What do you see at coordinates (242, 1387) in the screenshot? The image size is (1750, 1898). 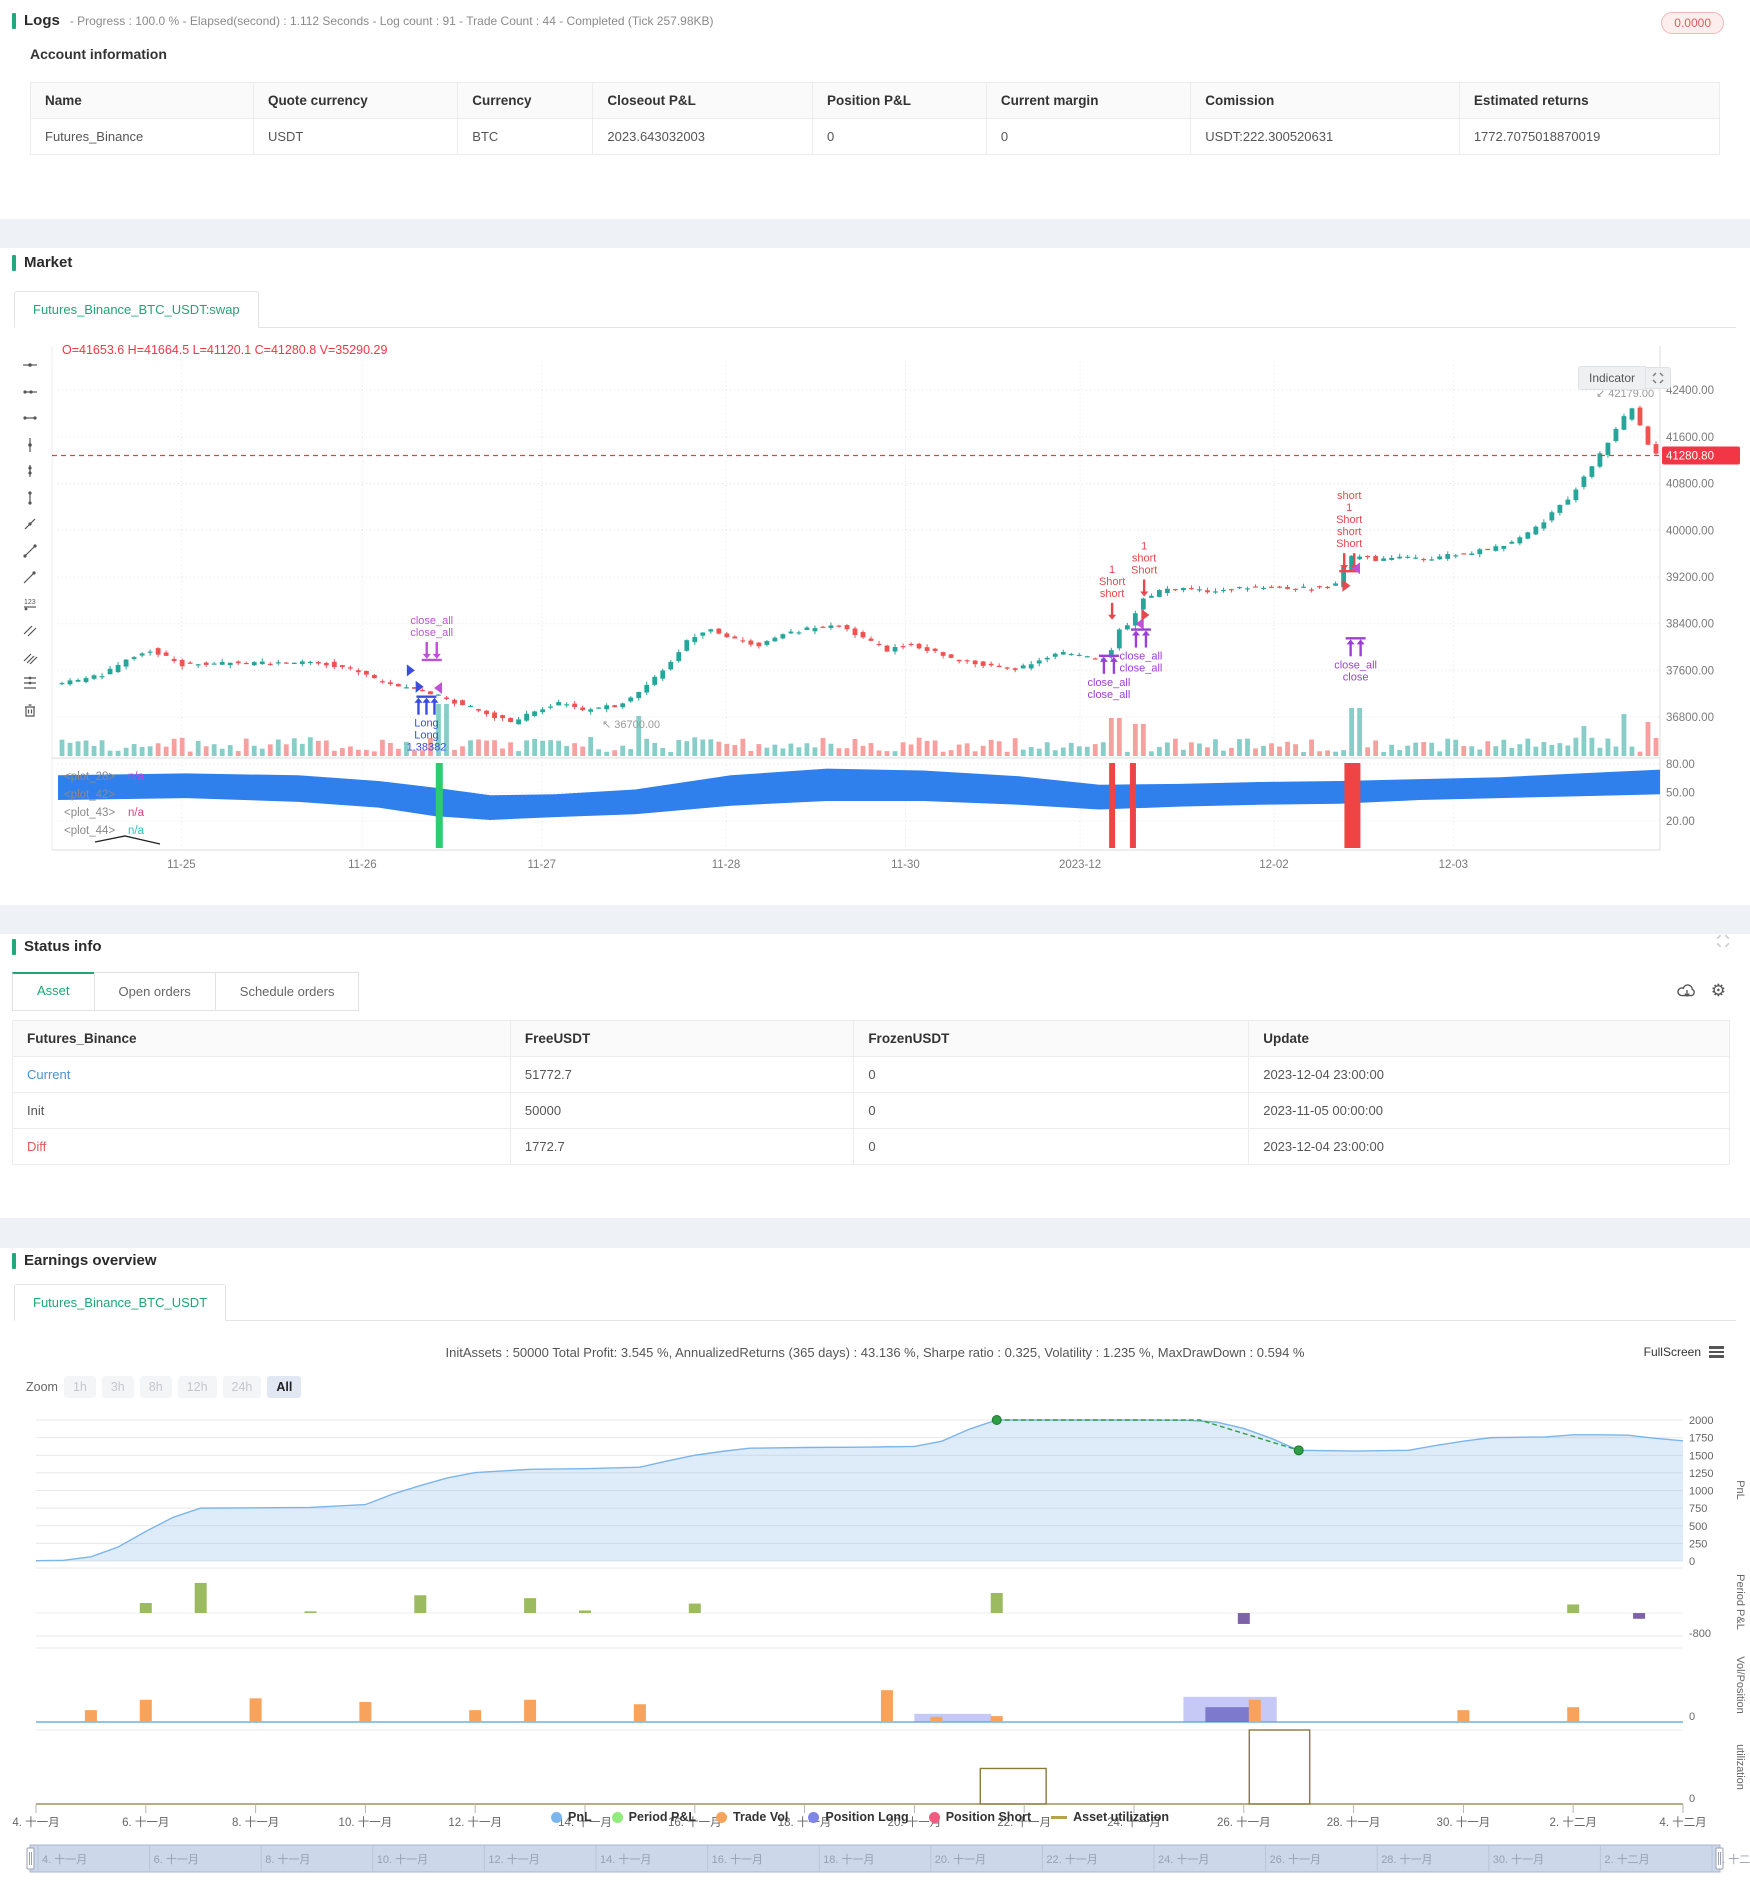 I see `zoom-option-24h: 24h` at bounding box center [242, 1387].